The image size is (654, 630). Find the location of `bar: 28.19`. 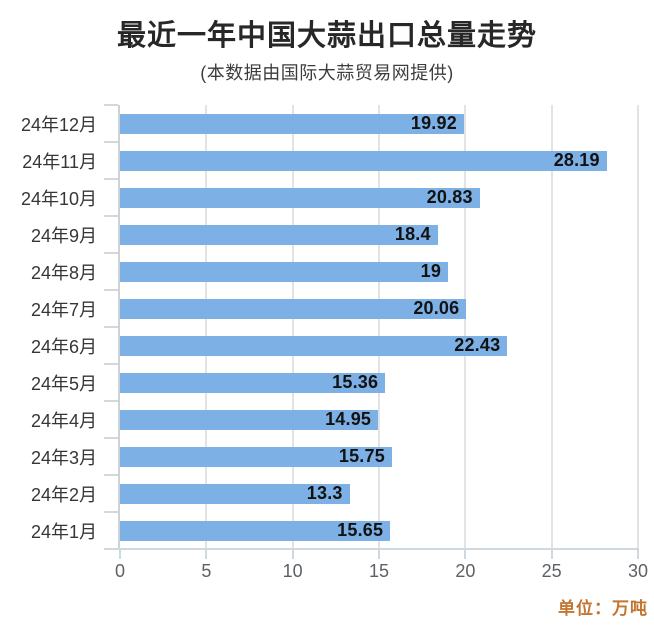

bar: 28.19 is located at coordinates (363, 160).